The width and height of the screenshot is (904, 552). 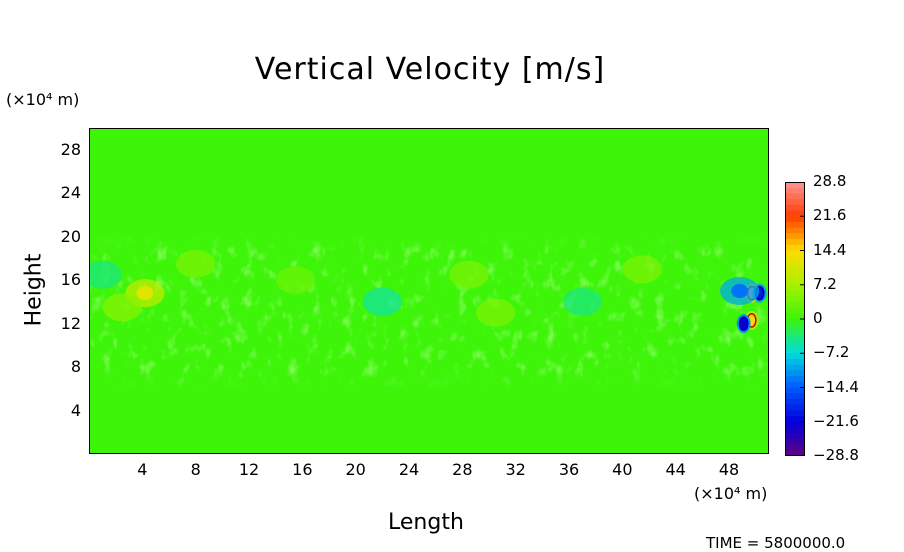 I want to click on colorbar-tick-label: 14.4, so click(x=830, y=249).